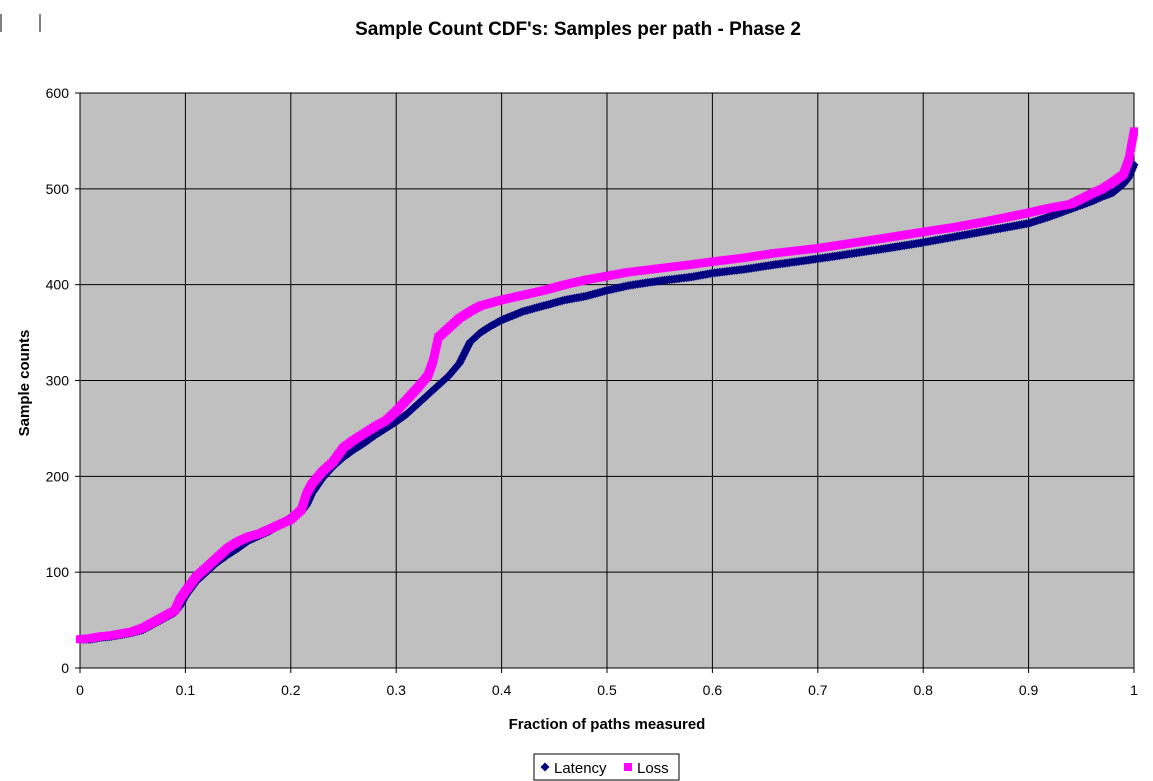  Describe the element at coordinates (58, 572) in the screenshot. I see `y-tick-label: 100` at that location.